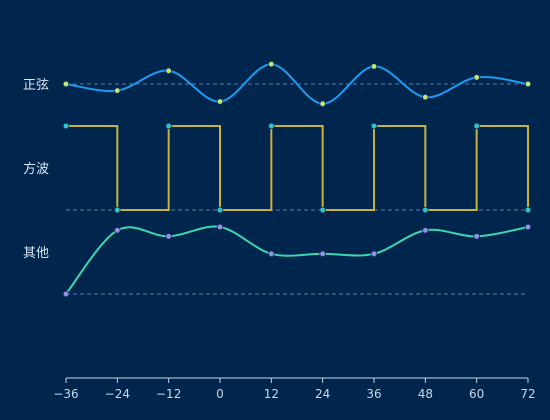  What do you see at coordinates (65, 394) in the screenshot?
I see `x-tick-label-0: −36` at bounding box center [65, 394].